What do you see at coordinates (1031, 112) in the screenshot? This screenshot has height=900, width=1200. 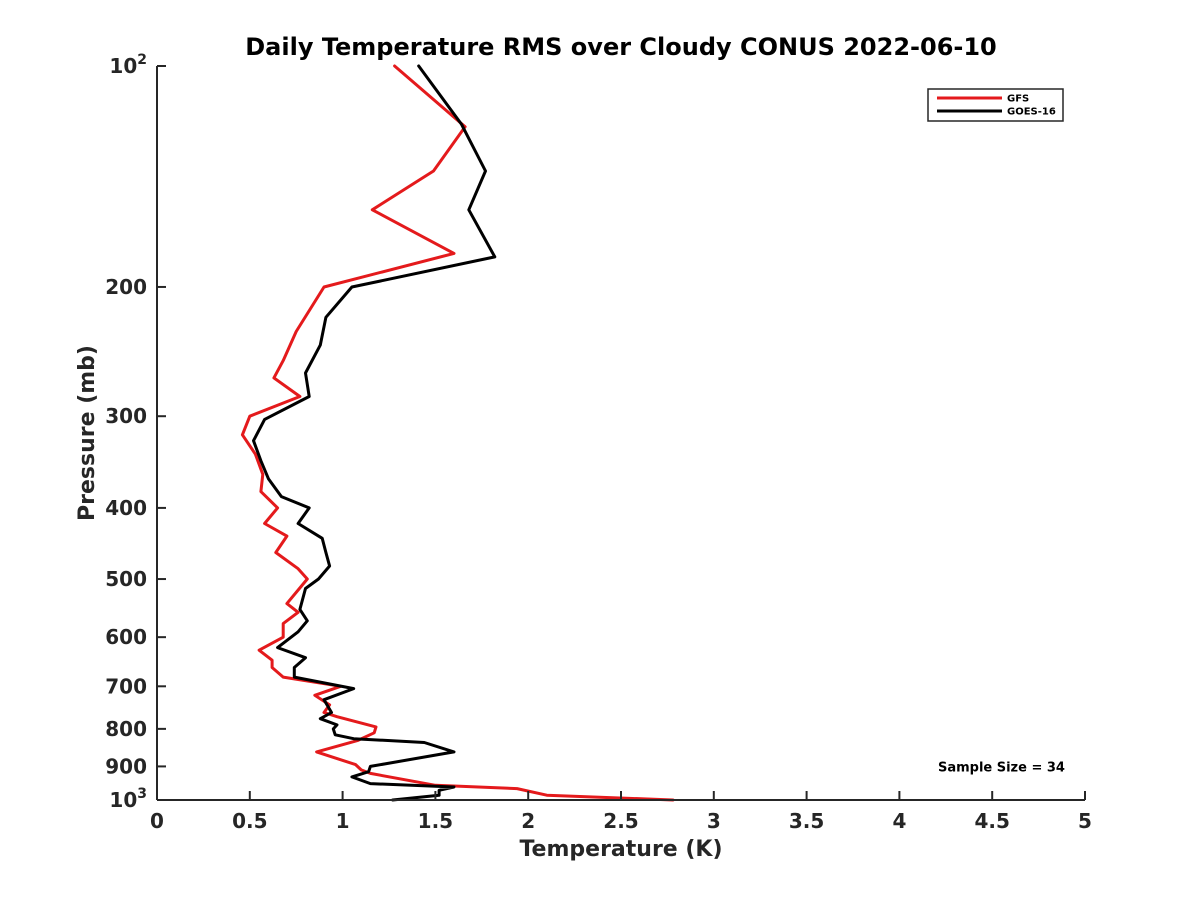 I see `legend-label-goes-16: GOES-16` at bounding box center [1031, 112].